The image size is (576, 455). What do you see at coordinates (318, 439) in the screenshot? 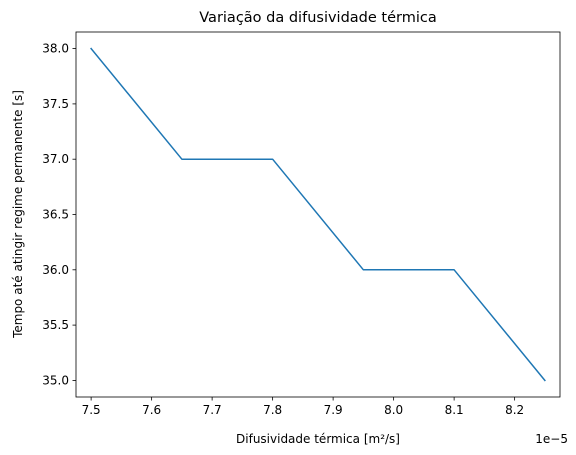
I see `x-axis-label: Difusividade térmica [m²/s]` at bounding box center [318, 439].